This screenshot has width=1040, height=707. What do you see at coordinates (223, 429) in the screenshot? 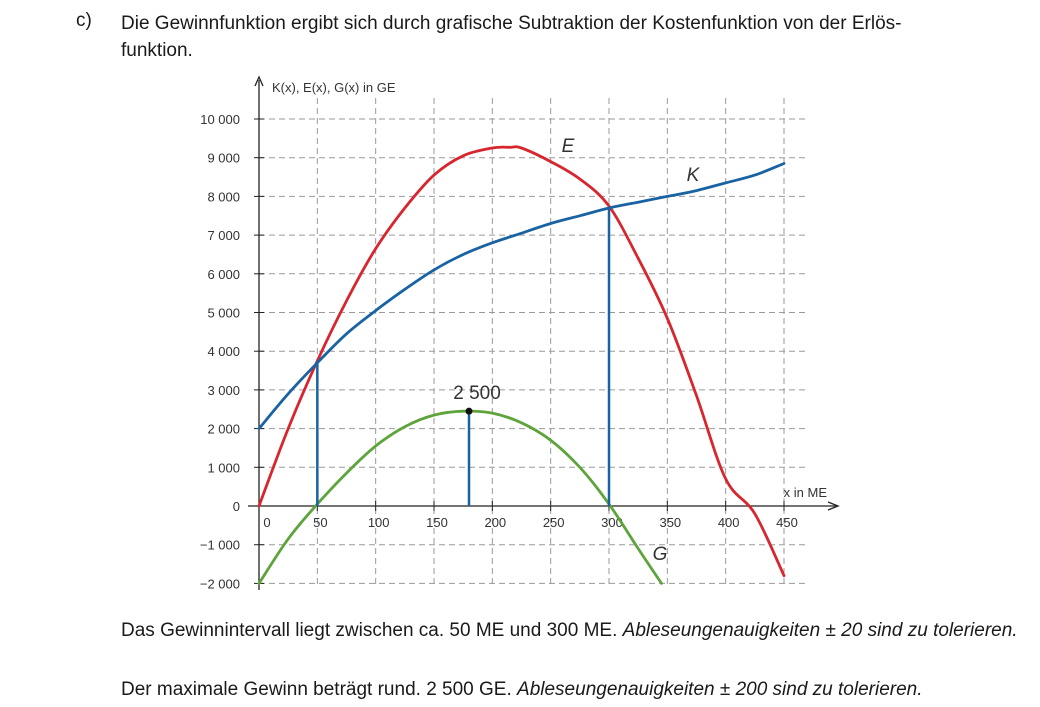
I see `y-tick-label: 2 000` at bounding box center [223, 429].